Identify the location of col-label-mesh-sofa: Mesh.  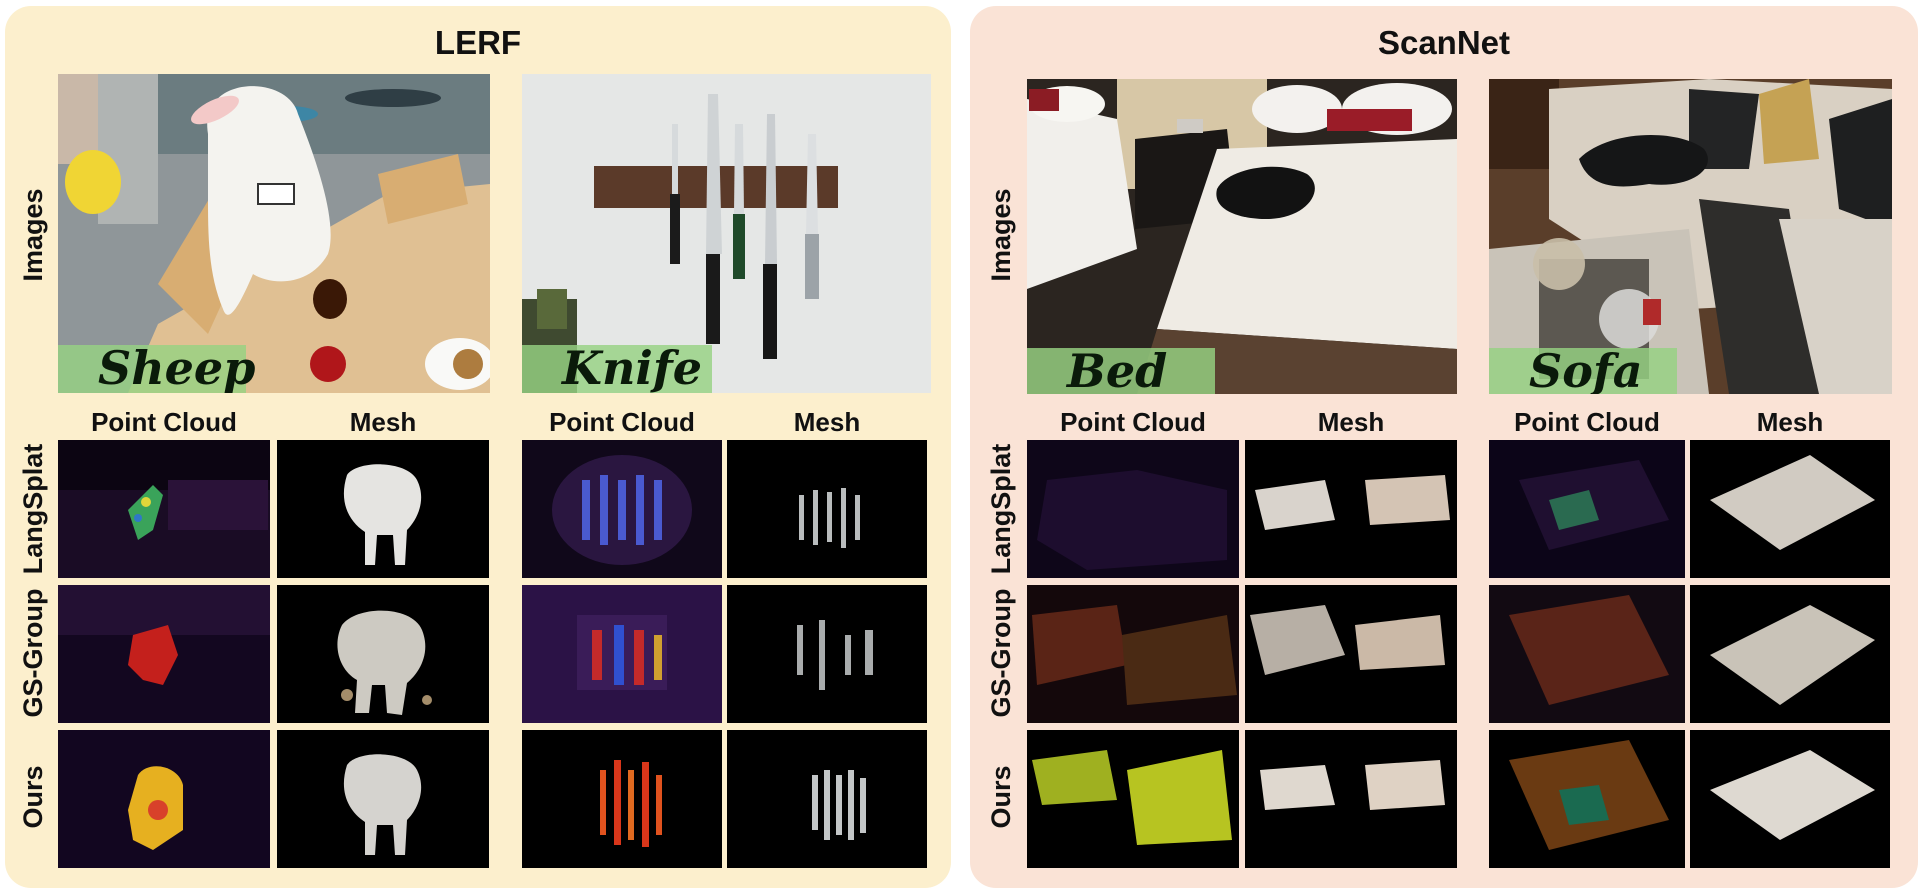
(1790, 422).